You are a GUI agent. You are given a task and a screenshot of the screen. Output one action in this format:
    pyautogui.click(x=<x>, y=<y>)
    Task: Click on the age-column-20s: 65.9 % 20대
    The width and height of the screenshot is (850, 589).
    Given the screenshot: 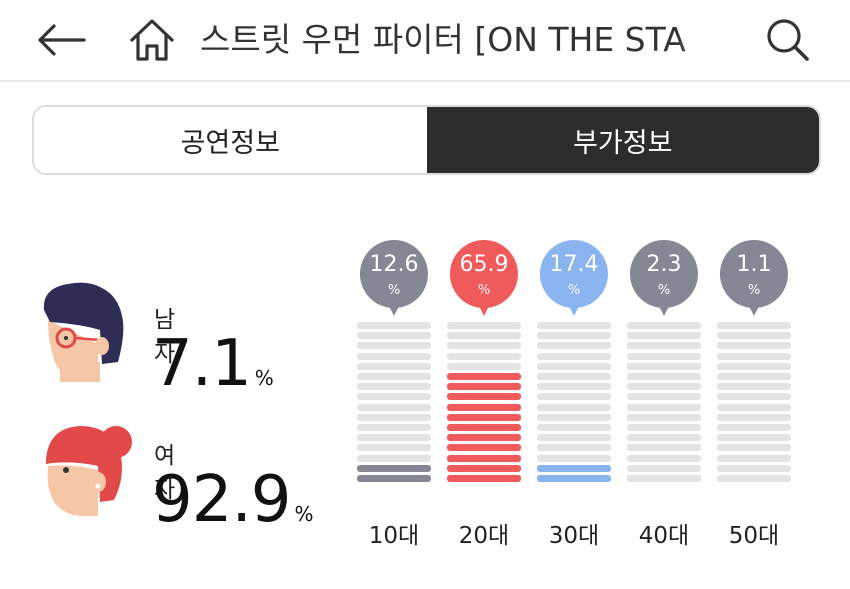 What is the action you would take?
    pyautogui.click(x=484, y=393)
    